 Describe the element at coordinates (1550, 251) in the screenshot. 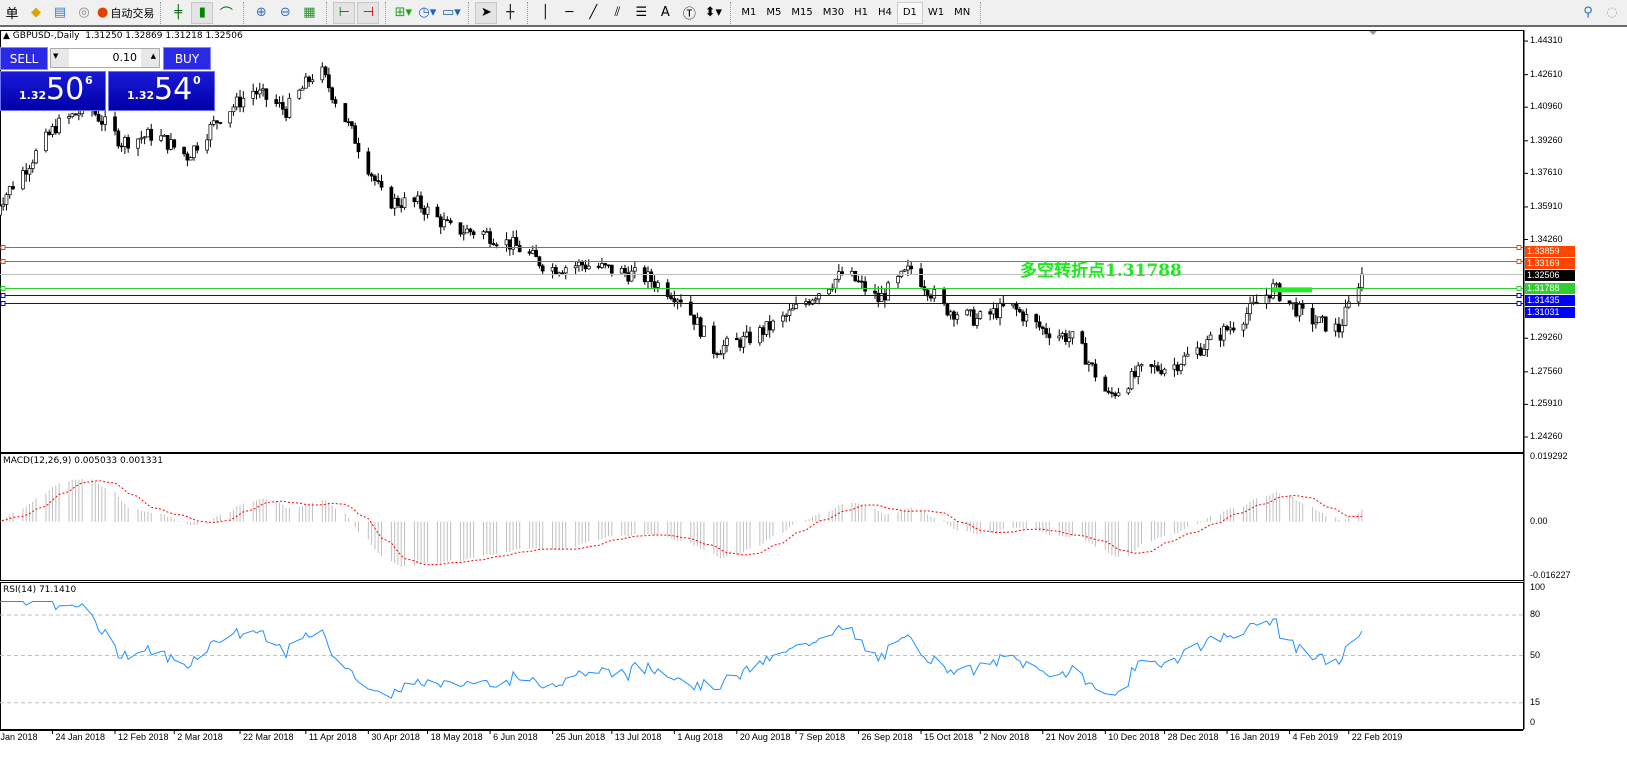

I see `price-level-tag: 1.33859` at that location.